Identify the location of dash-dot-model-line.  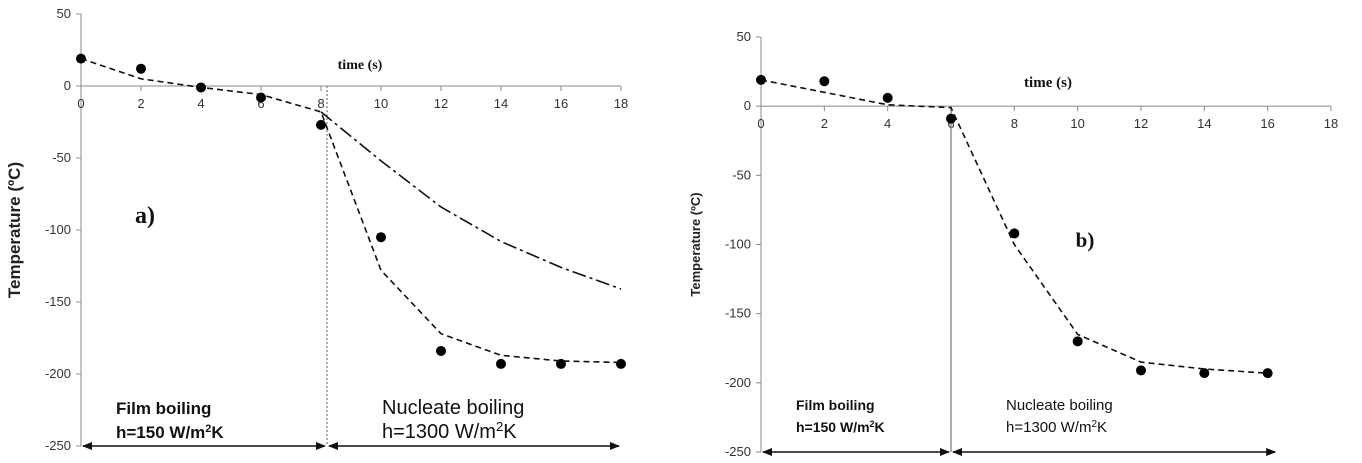
(471, 200).